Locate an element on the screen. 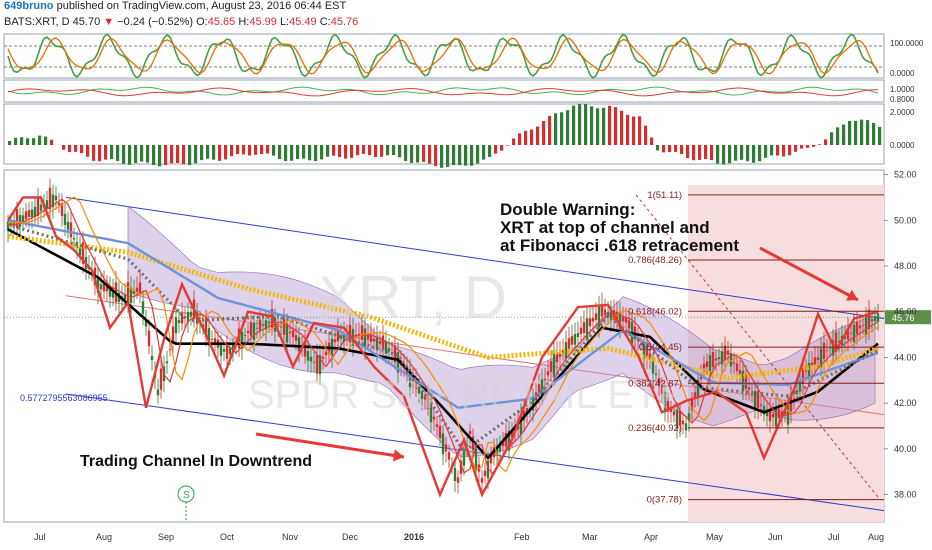  open-label: O: is located at coordinates (202, 22).